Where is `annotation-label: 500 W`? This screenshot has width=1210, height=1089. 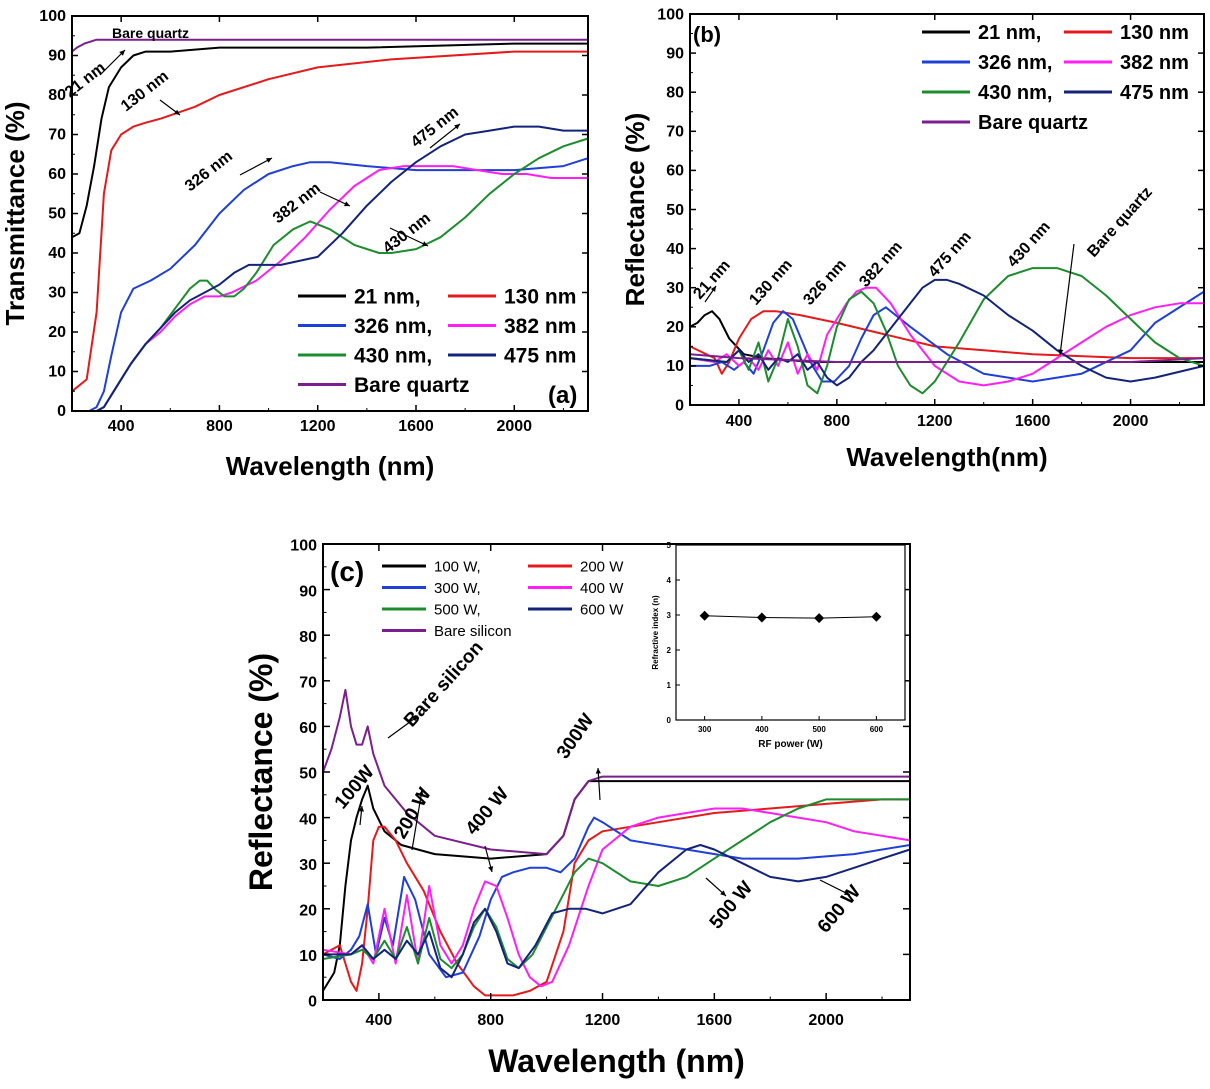
annotation-label: 500 W is located at coordinates (731, 906).